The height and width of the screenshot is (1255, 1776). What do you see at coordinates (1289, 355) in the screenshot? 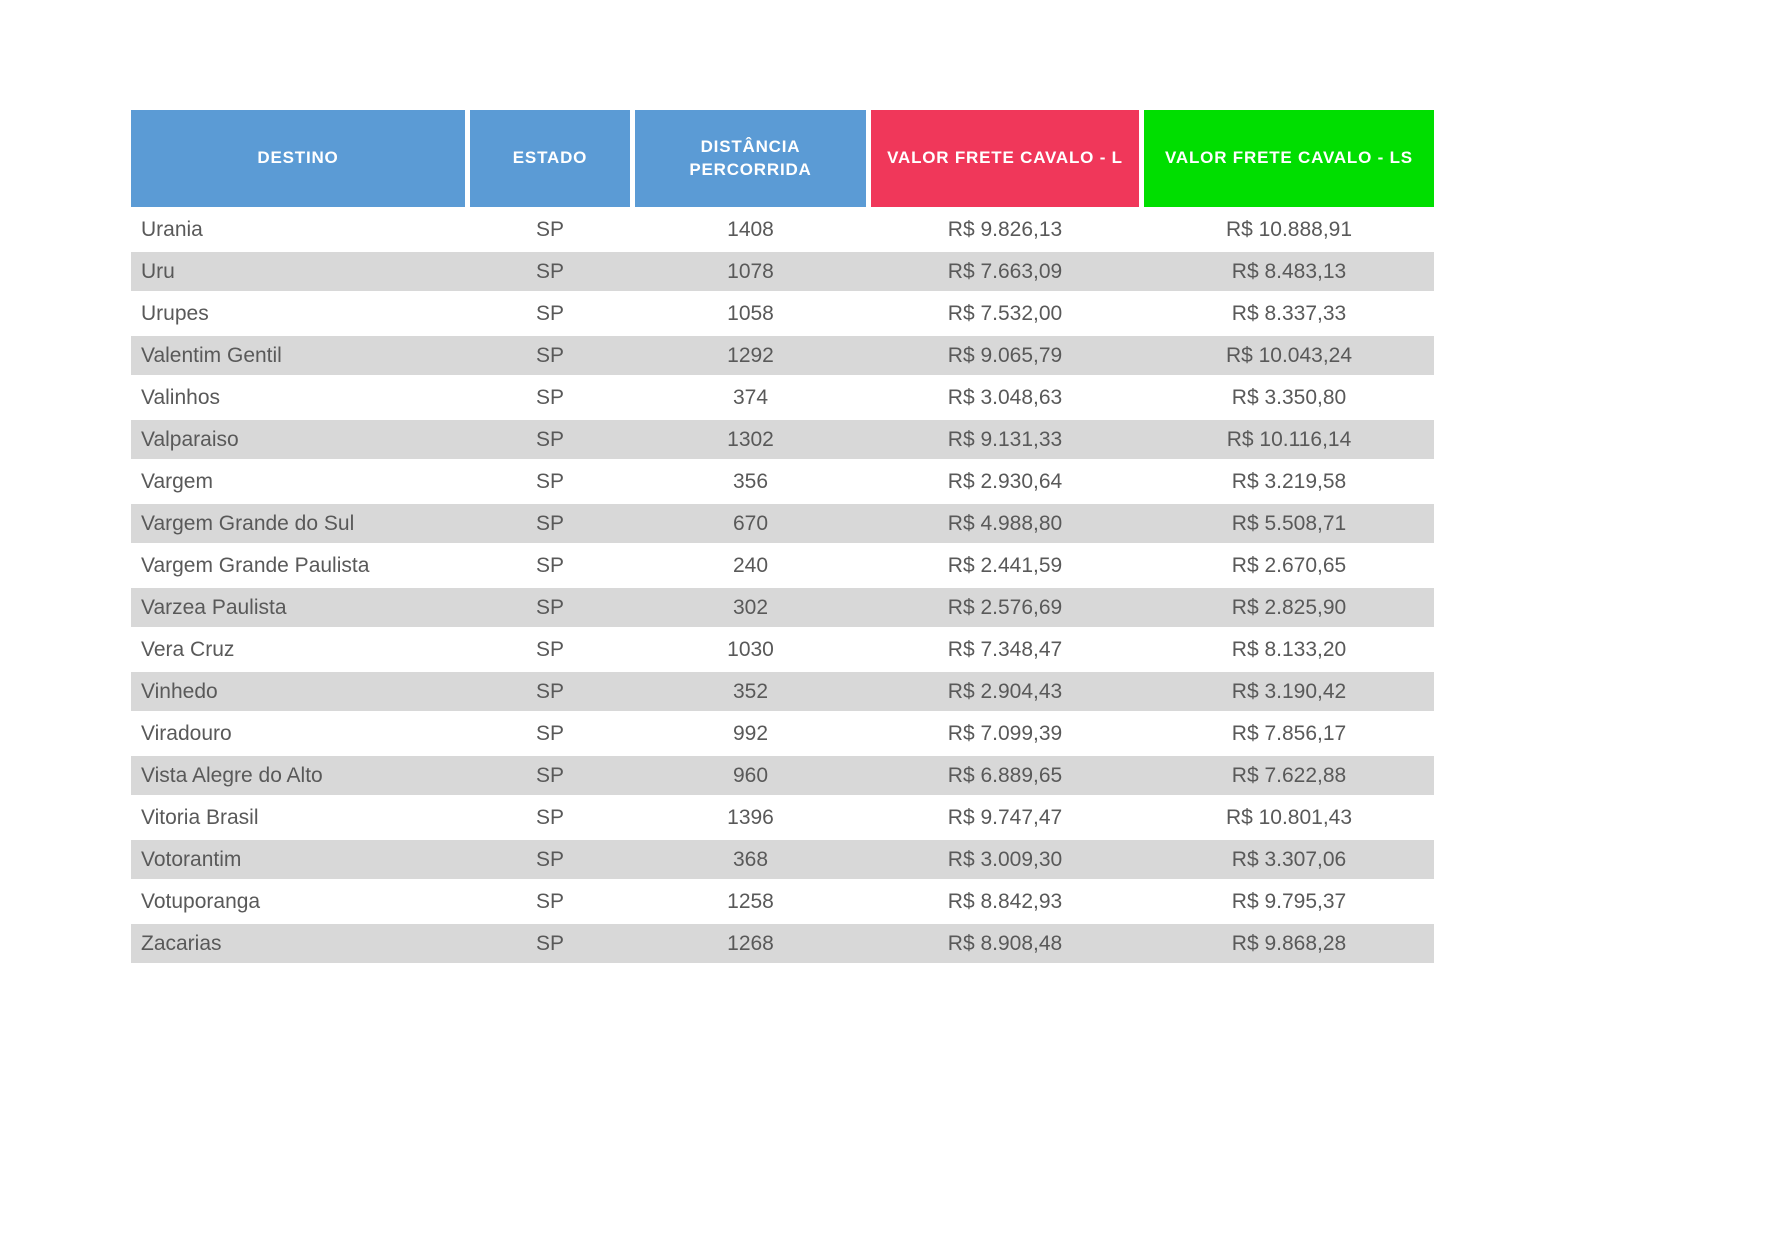
I see `cell-valor-frete-cavalo-ls: R$ 10.043,24` at bounding box center [1289, 355].